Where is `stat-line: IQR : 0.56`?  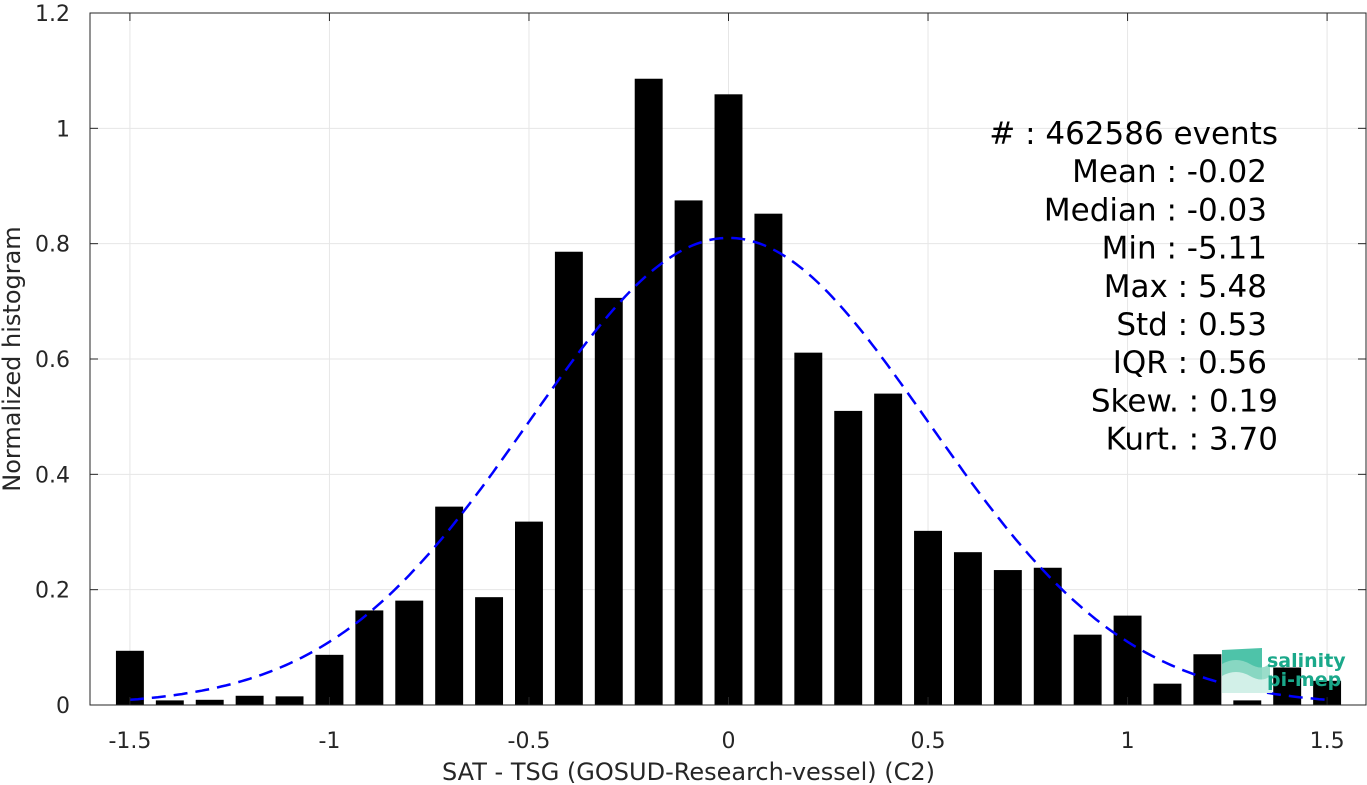
stat-line: IQR : 0.56 is located at coordinates (1190, 363).